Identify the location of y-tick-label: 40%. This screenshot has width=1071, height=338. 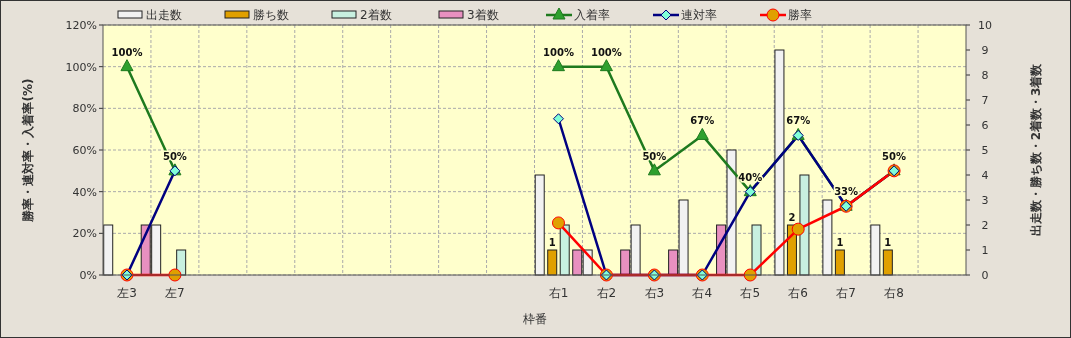
(84, 192).